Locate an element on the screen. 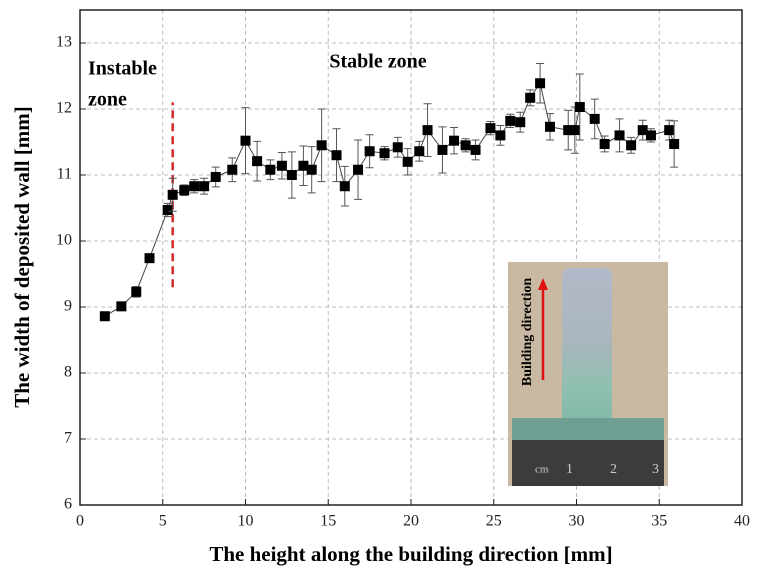  y-tick-label: 12 is located at coordinates (64, 108).